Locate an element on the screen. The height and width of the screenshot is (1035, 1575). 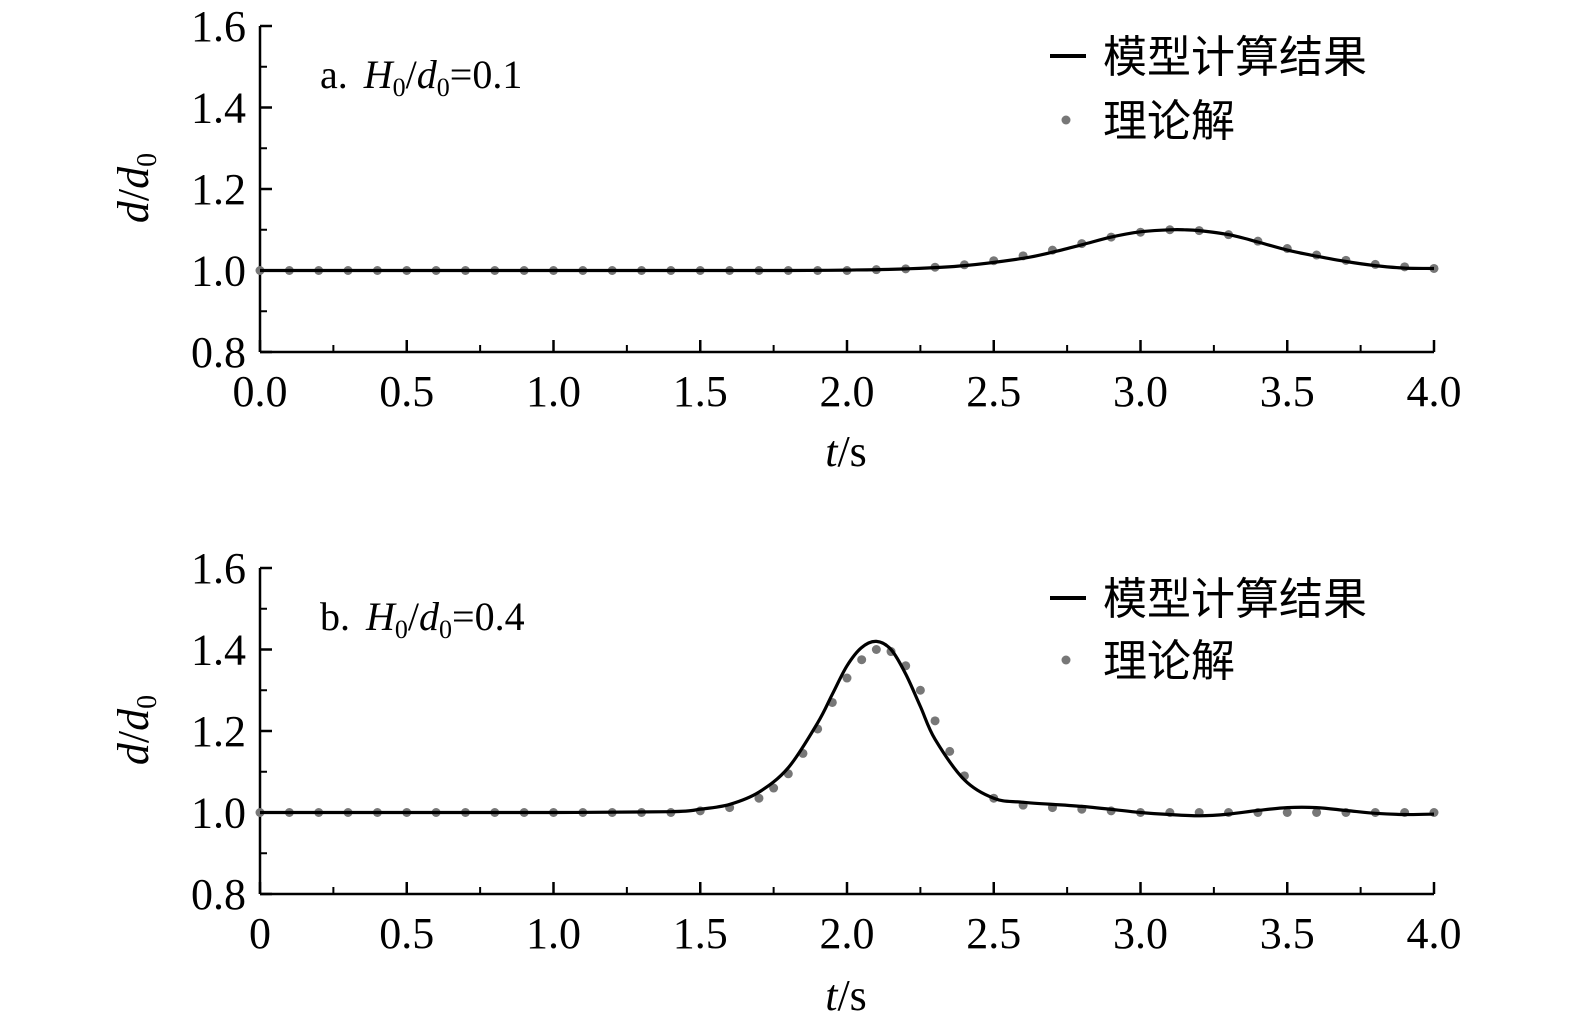
panel-a-label: a. H0/d0=0.1 is located at coordinates (421, 77).